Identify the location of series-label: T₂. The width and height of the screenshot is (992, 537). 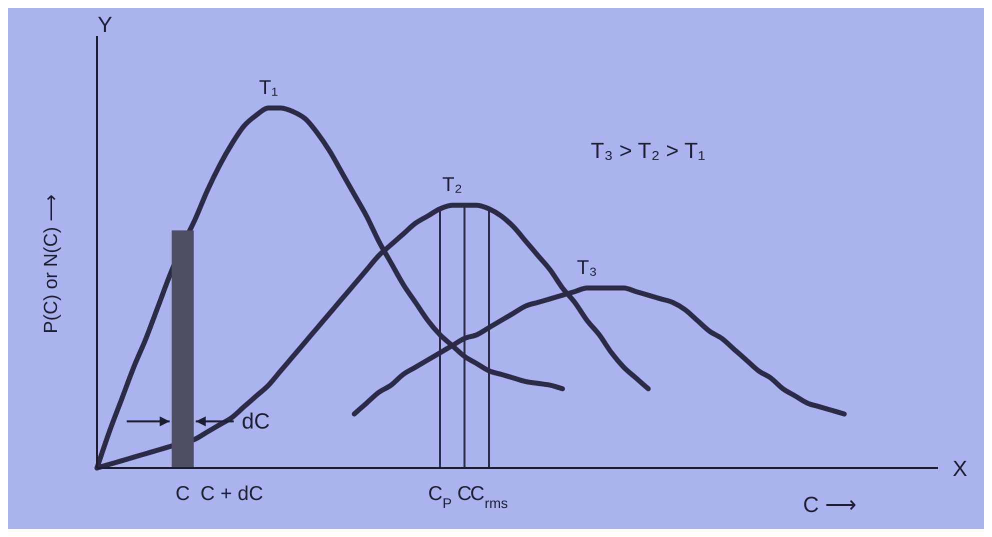
(452, 185).